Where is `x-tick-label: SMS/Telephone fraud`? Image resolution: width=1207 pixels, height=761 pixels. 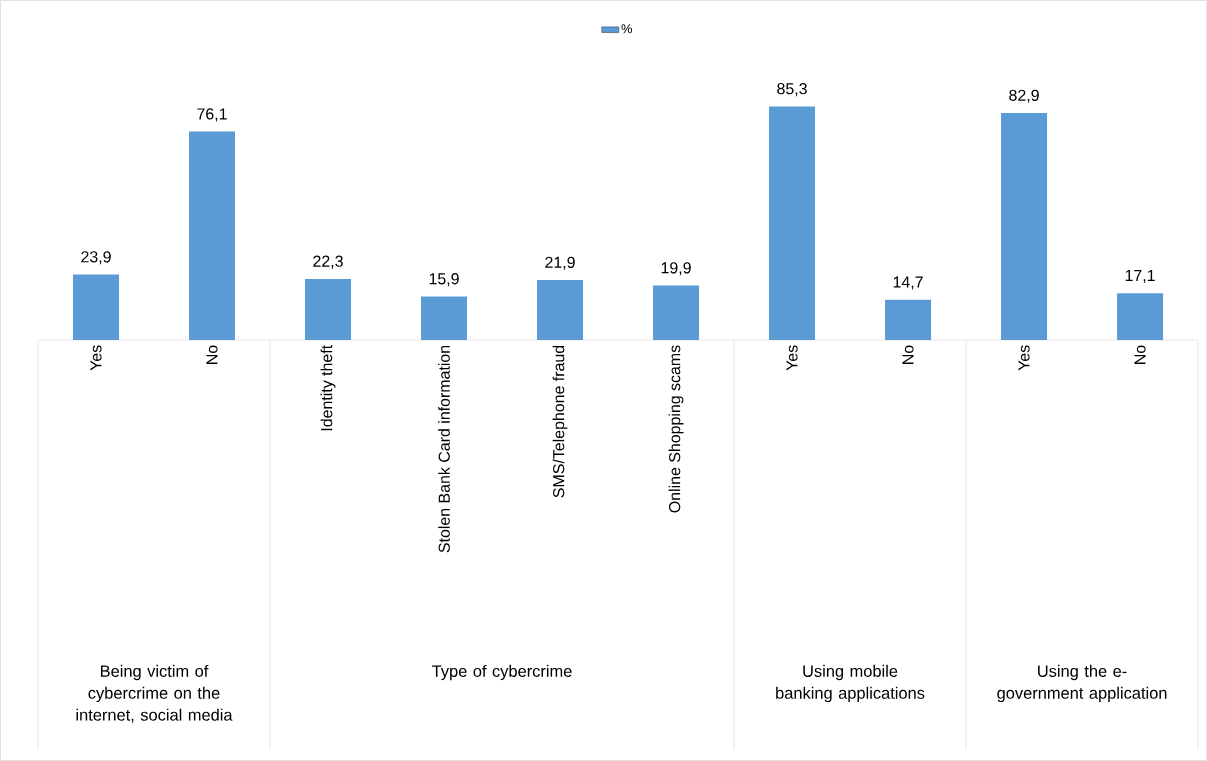 x-tick-label: SMS/Telephone fraud is located at coordinates (560, 421).